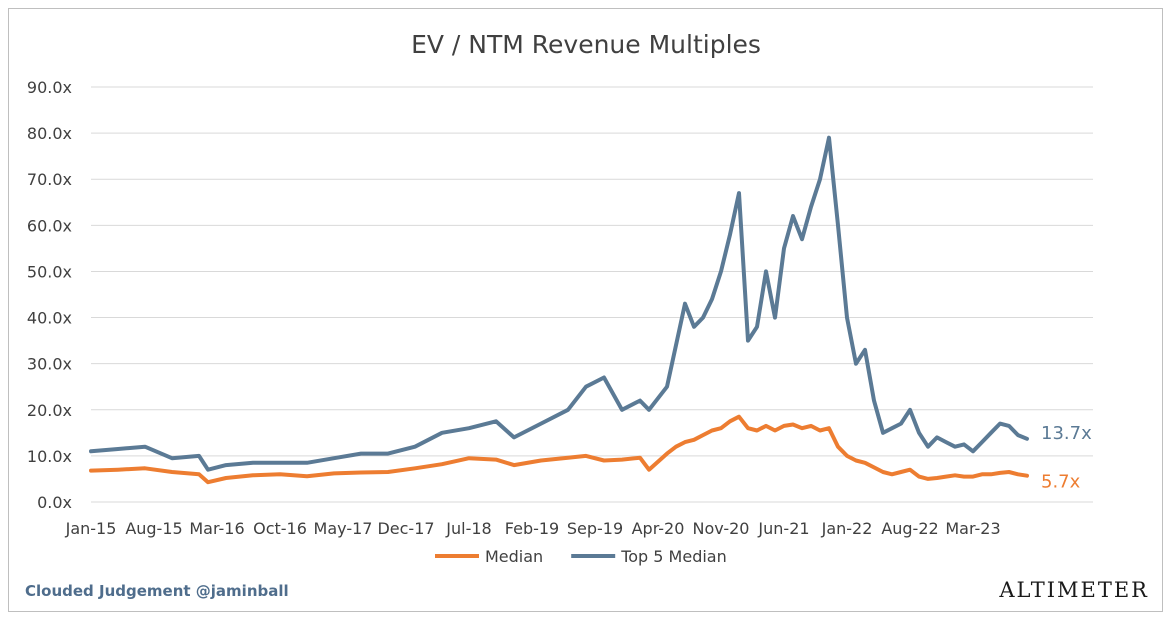  What do you see at coordinates (1074, 590) in the screenshot?
I see `brand-logo: ALTIMETER` at bounding box center [1074, 590].